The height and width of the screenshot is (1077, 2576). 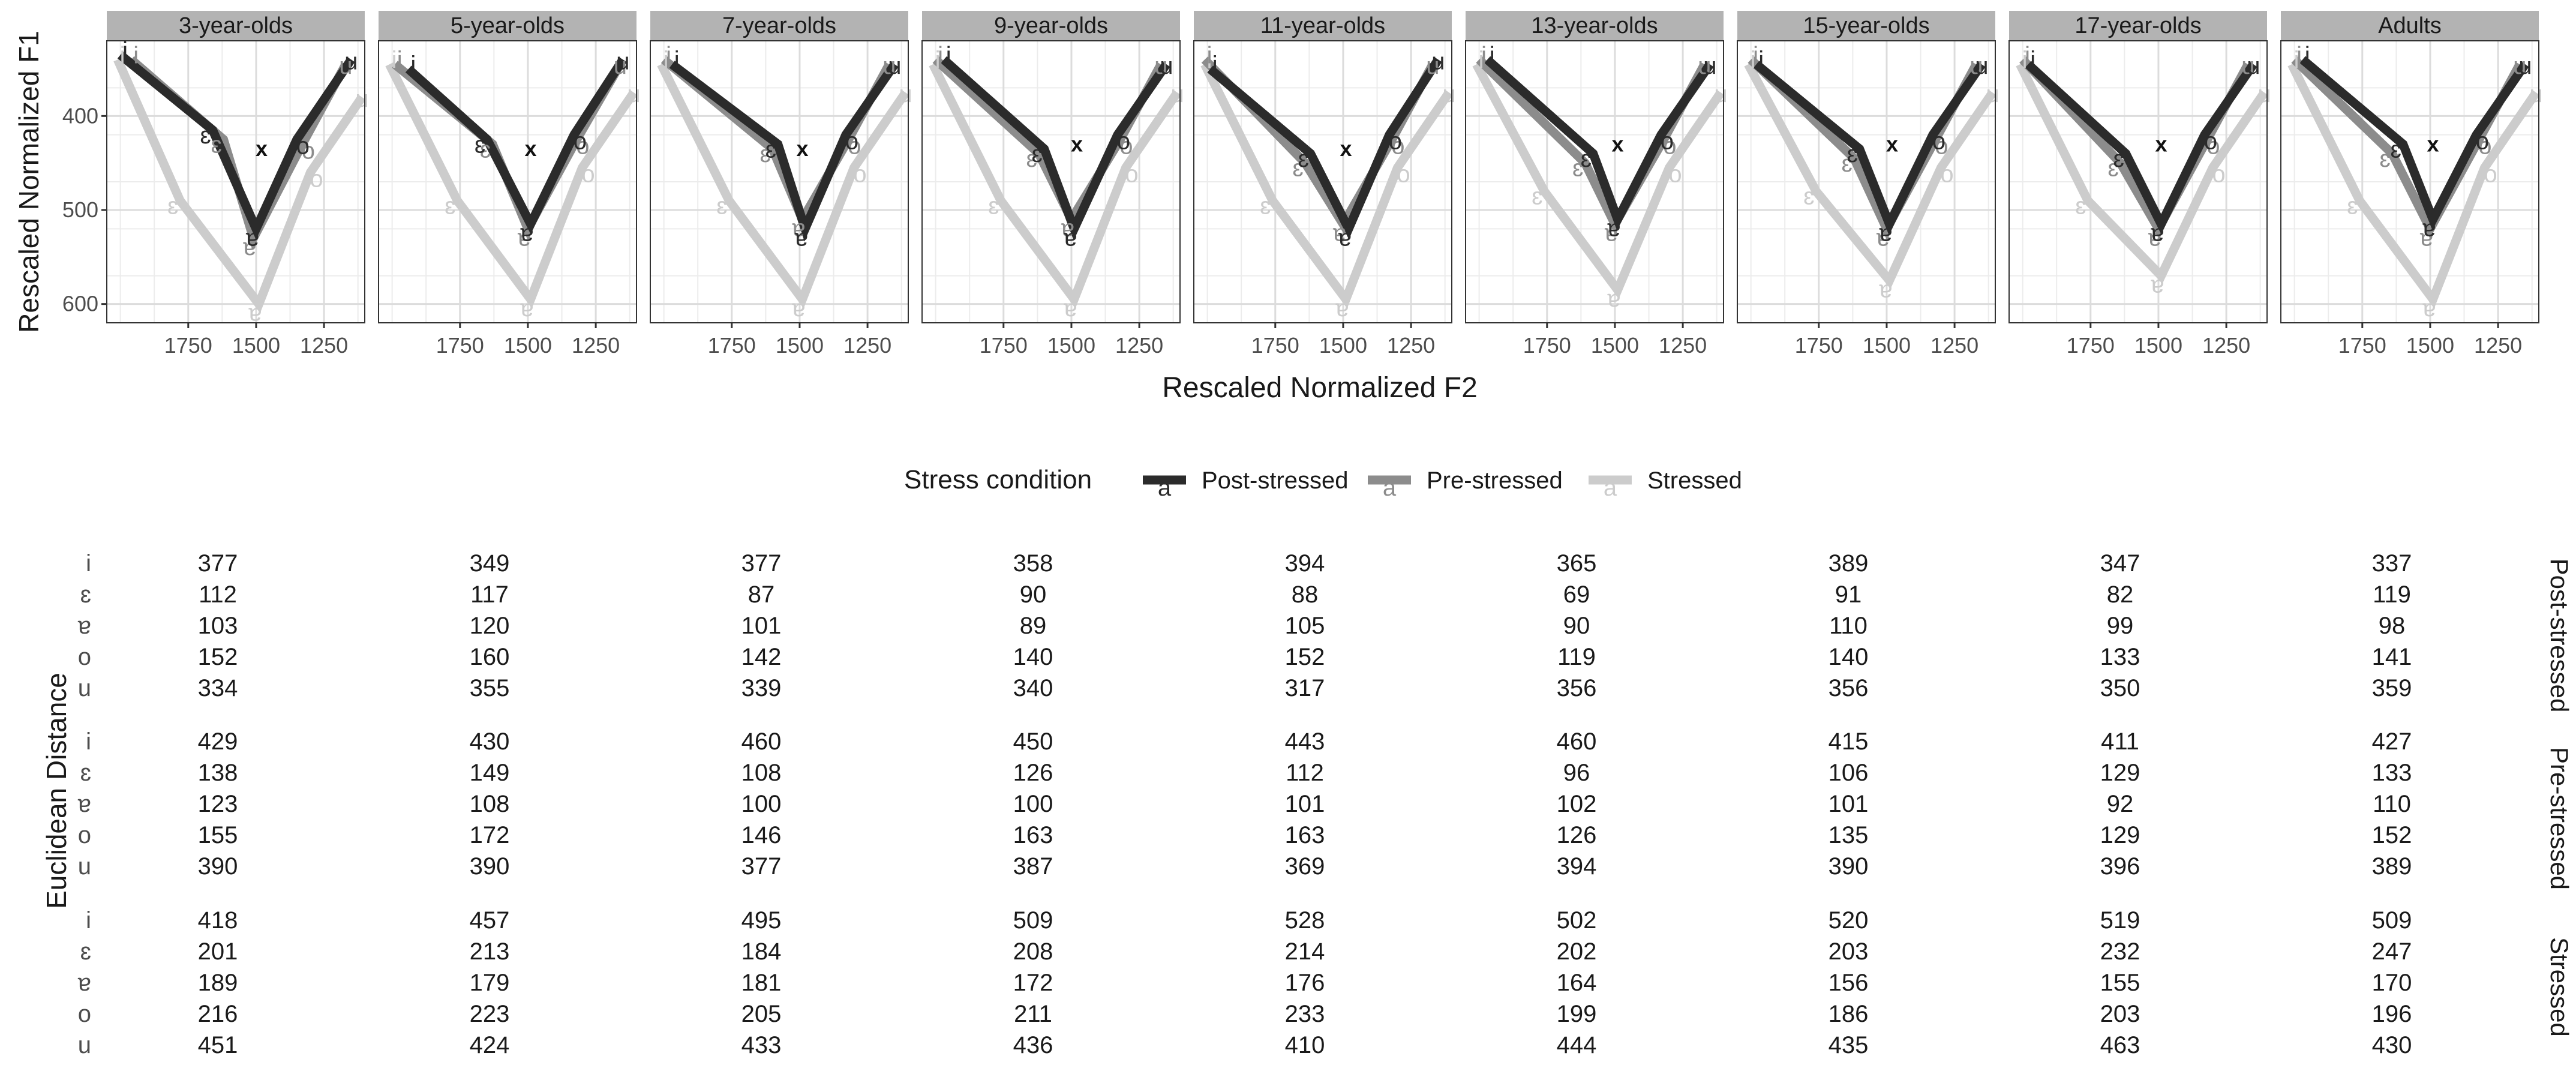 I want to click on table-cell: 433, so click(x=761, y=1045).